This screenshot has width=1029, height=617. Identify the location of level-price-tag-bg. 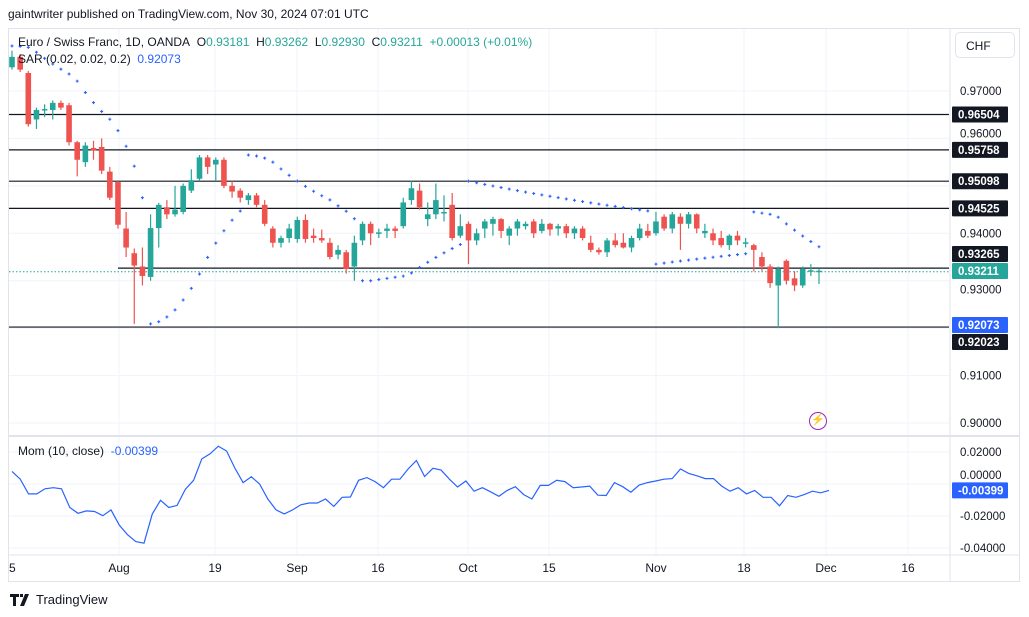
(980, 208).